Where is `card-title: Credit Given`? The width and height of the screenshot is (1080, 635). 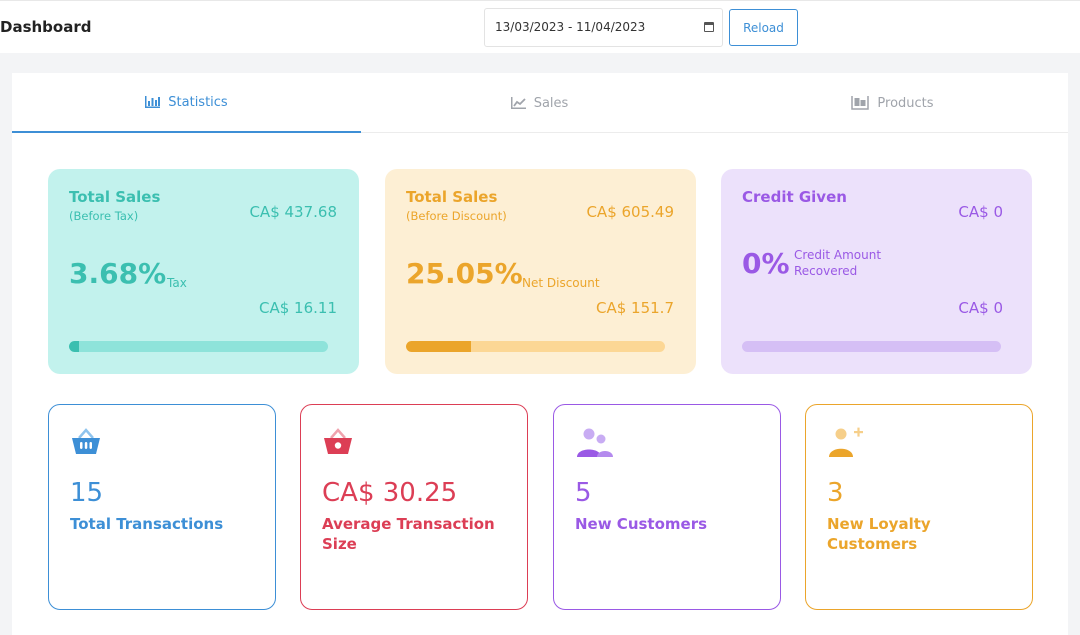 card-title: Credit Given is located at coordinates (794, 197).